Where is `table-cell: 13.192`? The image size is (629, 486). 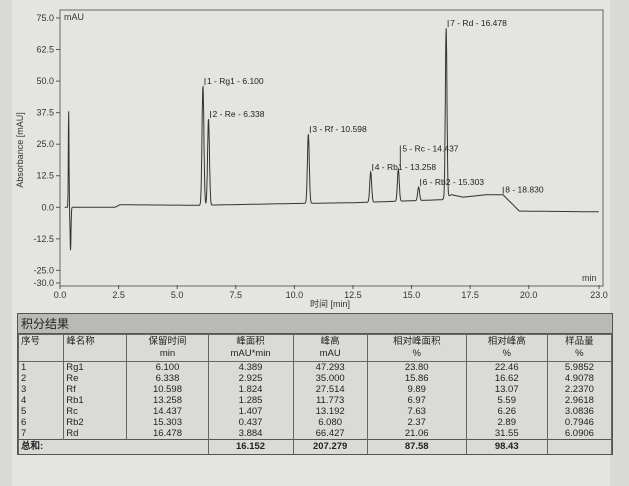
table-cell: 13.192 is located at coordinates (330, 411).